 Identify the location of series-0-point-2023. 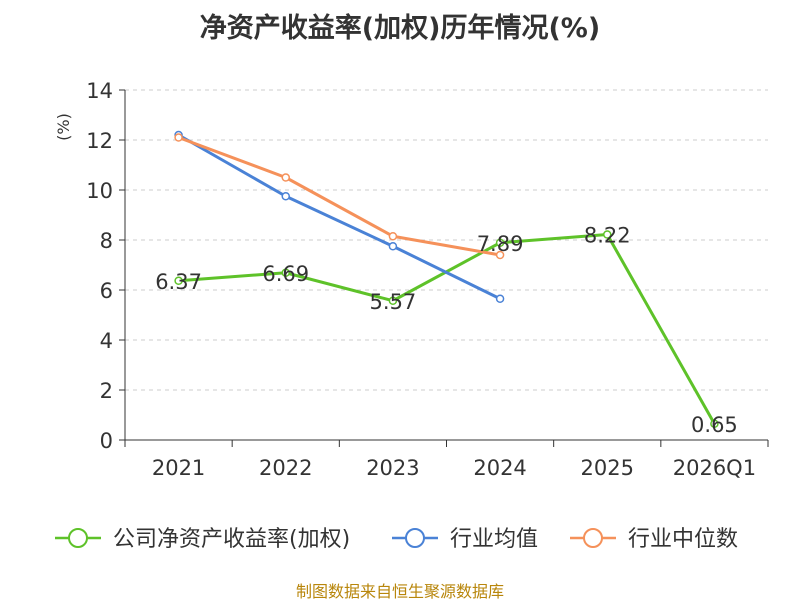
(393, 300).